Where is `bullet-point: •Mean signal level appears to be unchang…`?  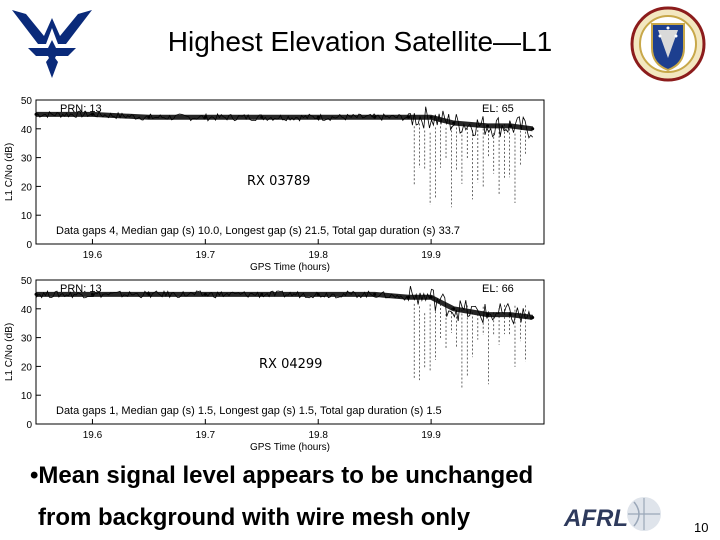 bullet-point: •Mean signal level appears to be unchang… is located at coordinates (330, 497).